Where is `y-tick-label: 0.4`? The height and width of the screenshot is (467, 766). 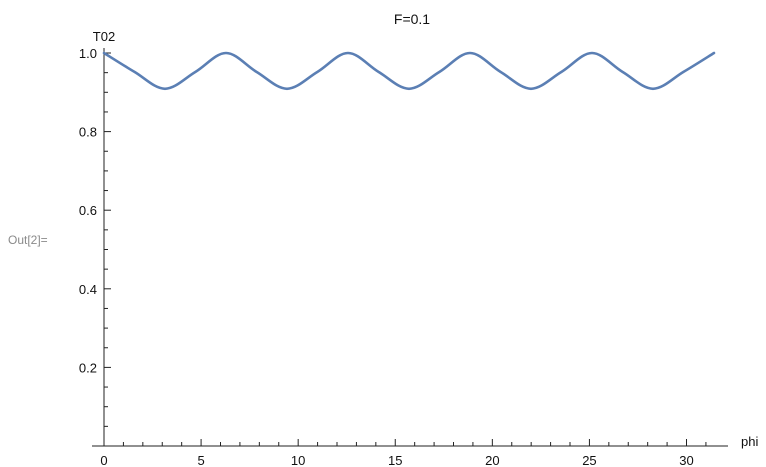 y-tick-label: 0.4 is located at coordinates (88, 289).